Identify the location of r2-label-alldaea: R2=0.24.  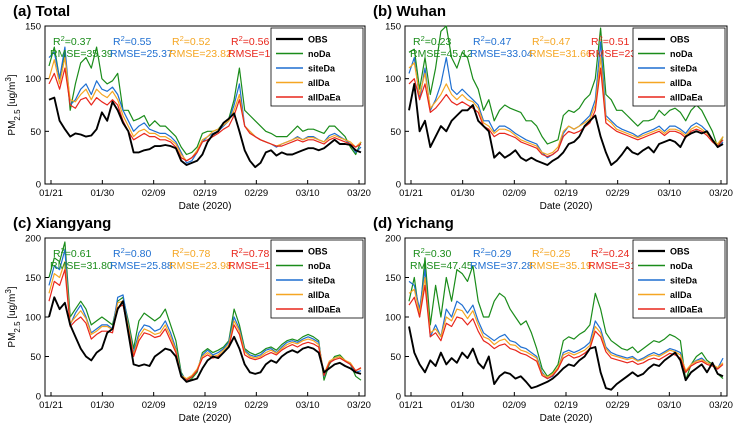
(610, 253).